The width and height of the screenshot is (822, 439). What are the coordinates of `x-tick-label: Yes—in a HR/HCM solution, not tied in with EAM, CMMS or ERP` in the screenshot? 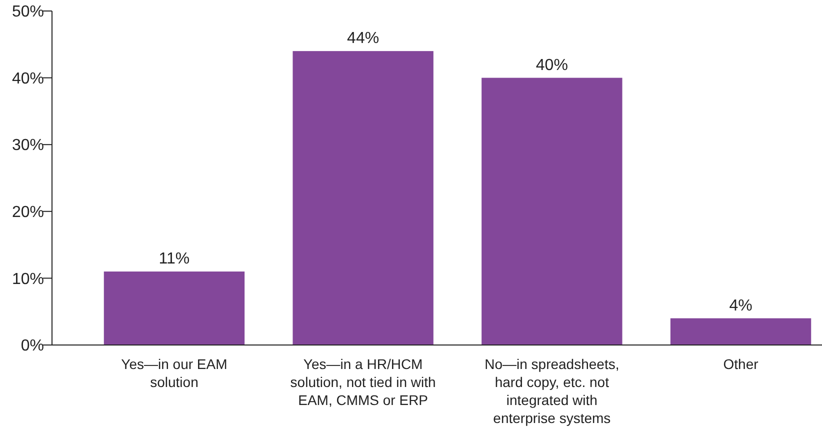 It's located at (363, 382).